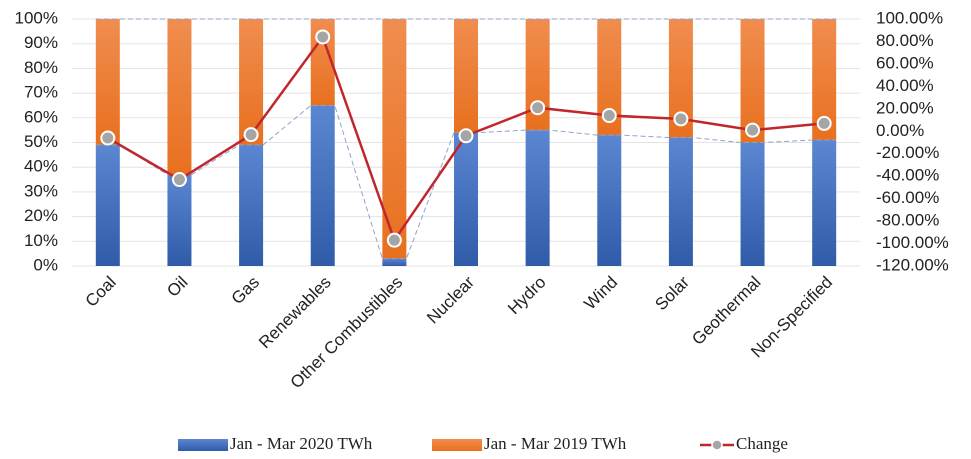 The width and height of the screenshot is (971, 459). I want to click on y-tick-label: 50%, so click(41, 141).